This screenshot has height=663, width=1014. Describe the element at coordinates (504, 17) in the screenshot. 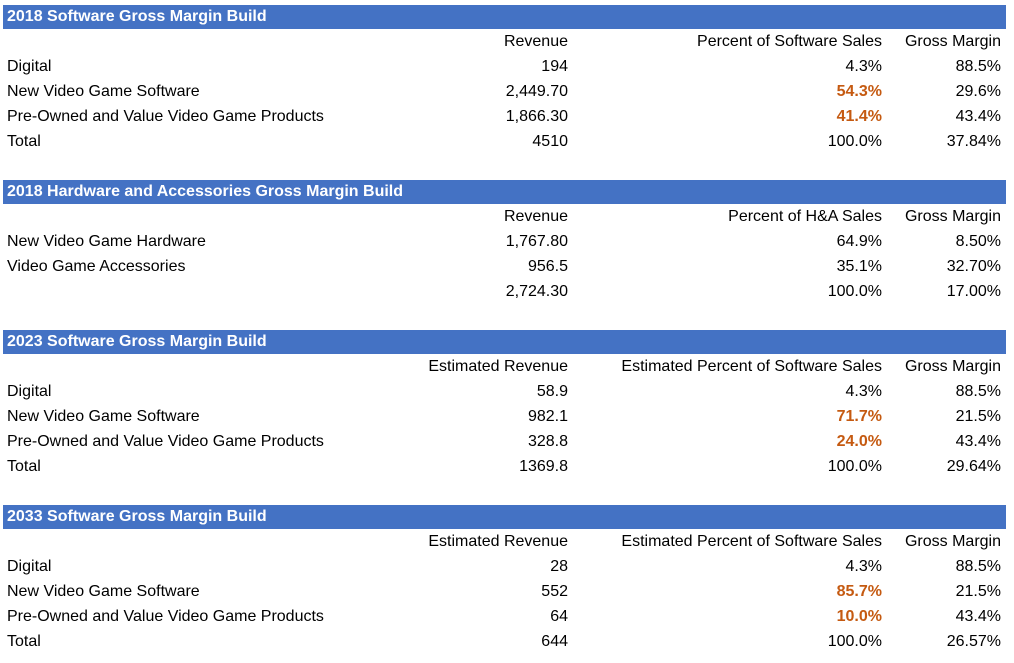

I see `section-title: 2018 Software Gross Margin Build` at that location.